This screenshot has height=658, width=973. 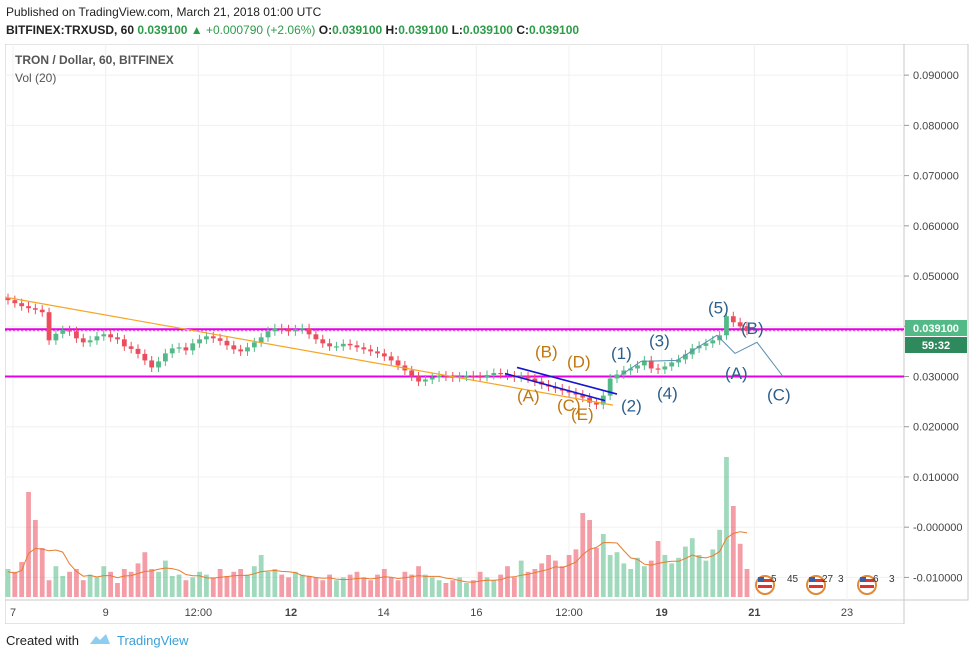 What do you see at coordinates (812, 579) in the screenshot?
I see `flag-canton` at bounding box center [812, 579].